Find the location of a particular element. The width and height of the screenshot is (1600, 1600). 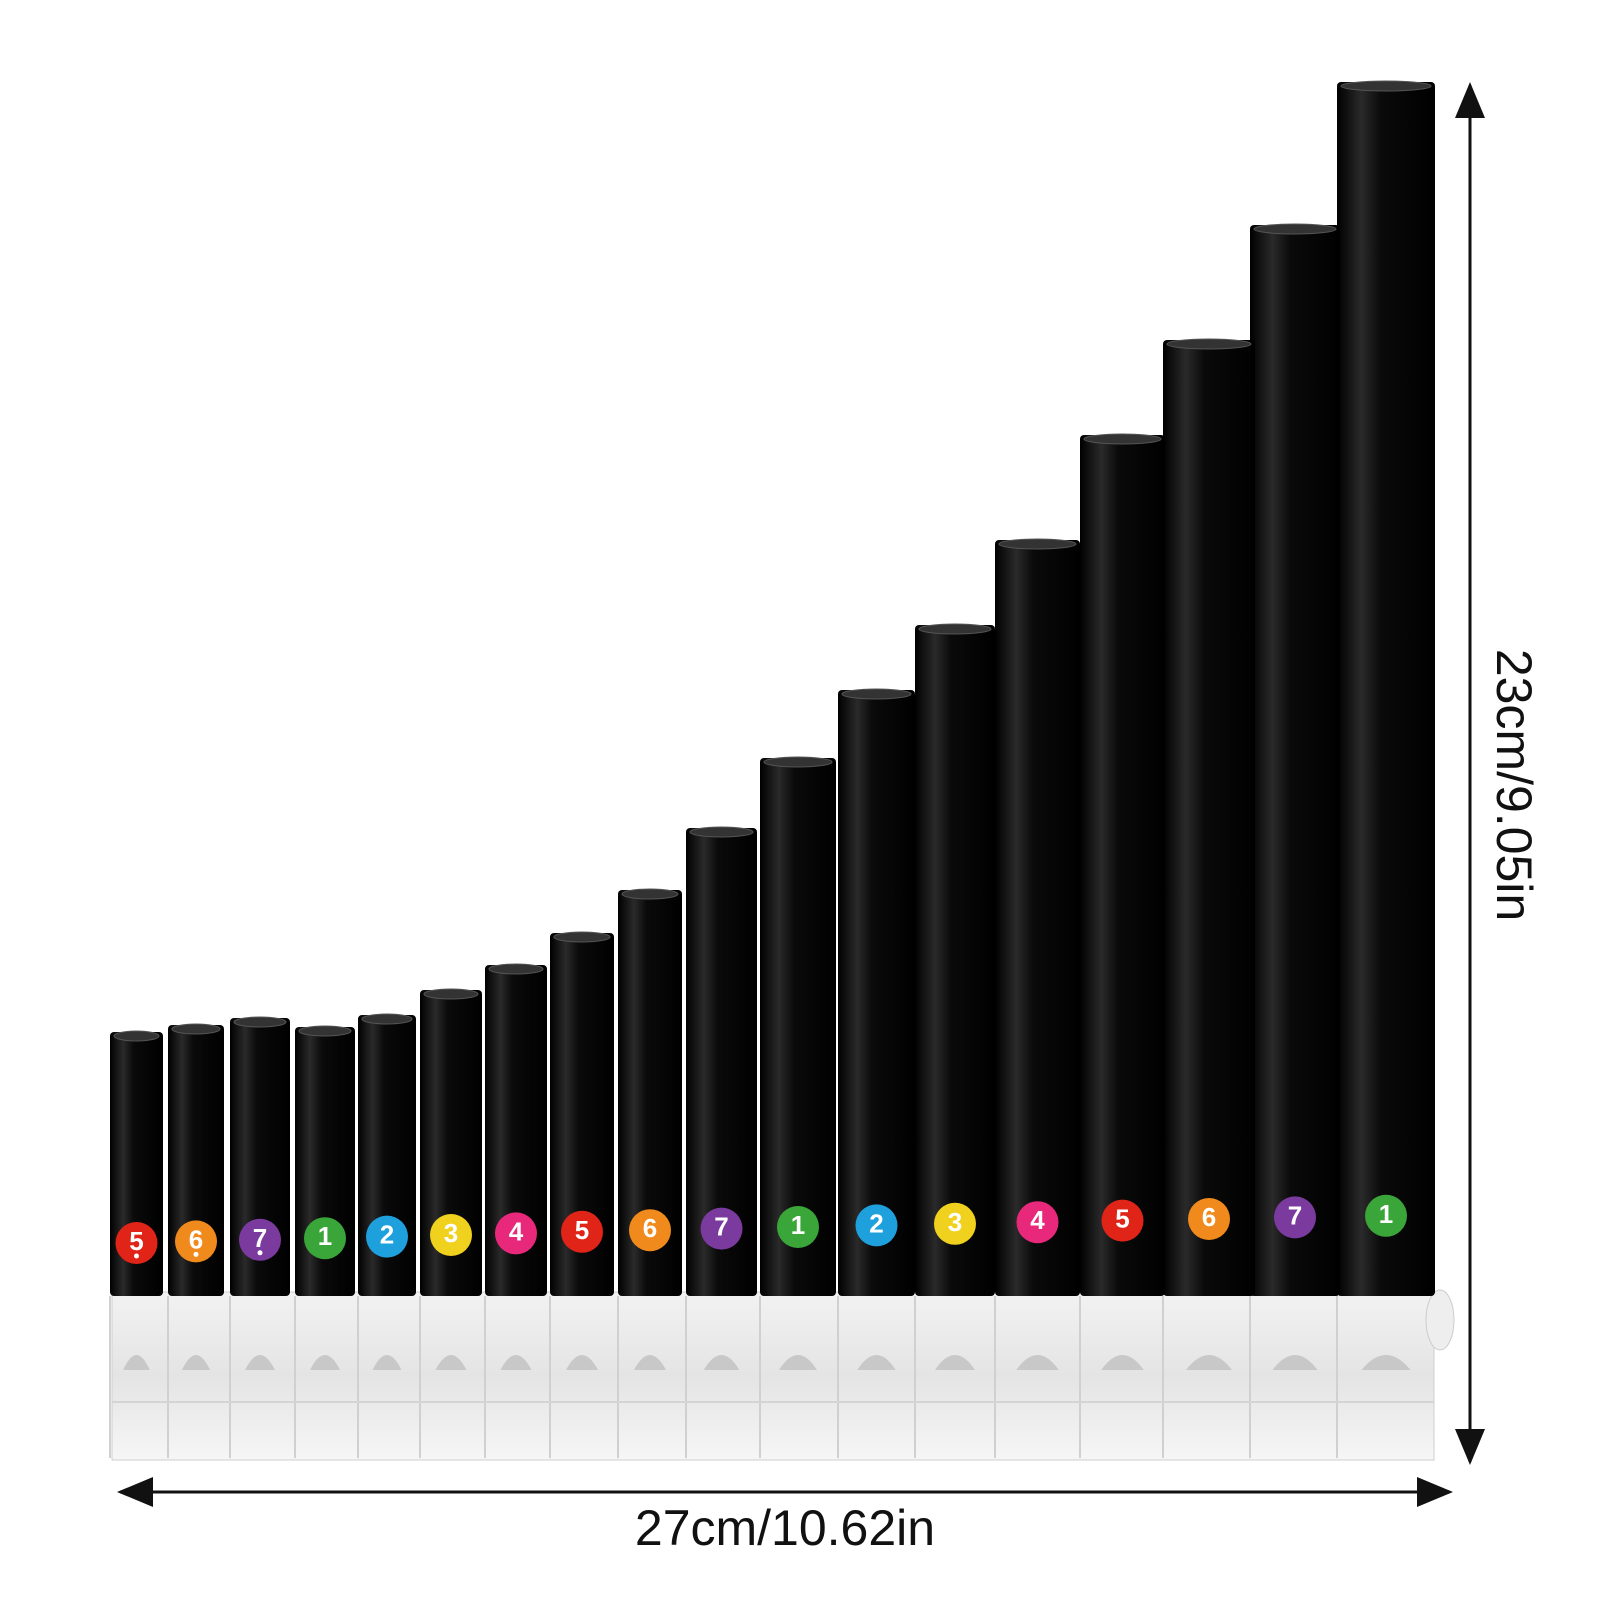

clear-base is located at coordinates (773, 1376).